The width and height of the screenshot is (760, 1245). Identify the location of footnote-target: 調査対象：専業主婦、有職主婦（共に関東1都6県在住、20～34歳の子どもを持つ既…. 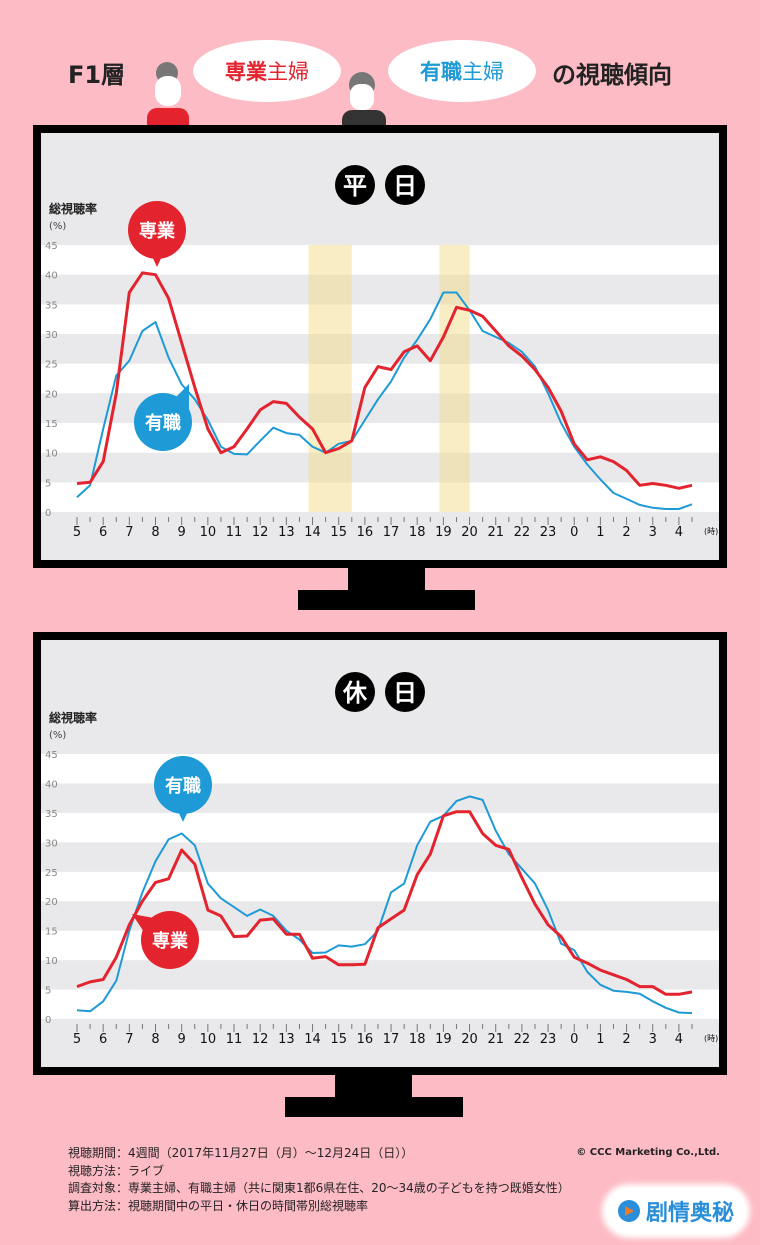
(319, 1188).